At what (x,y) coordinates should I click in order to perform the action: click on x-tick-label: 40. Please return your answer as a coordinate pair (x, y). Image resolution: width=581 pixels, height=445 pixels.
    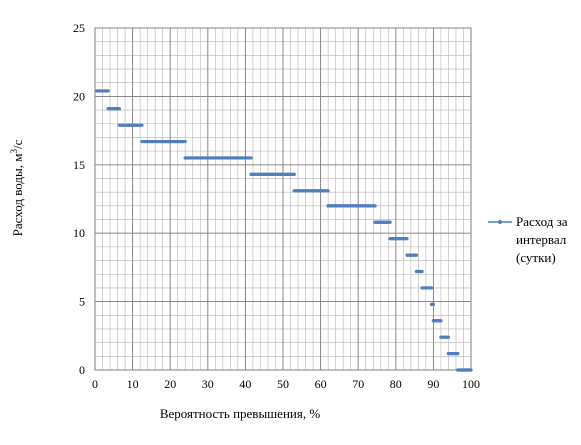
    Looking at the image, I should click on (245, 384).